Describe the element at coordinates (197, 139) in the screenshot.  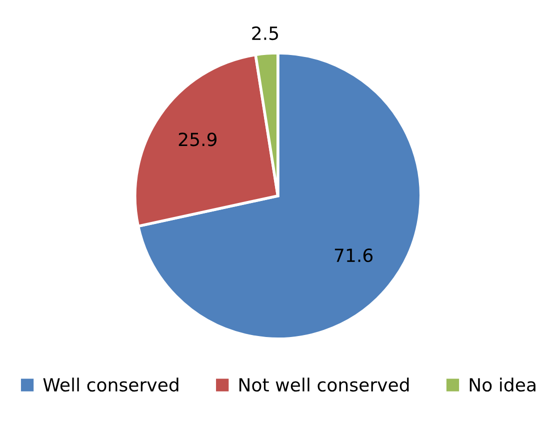
I see `data-label: 25.9` at that location.